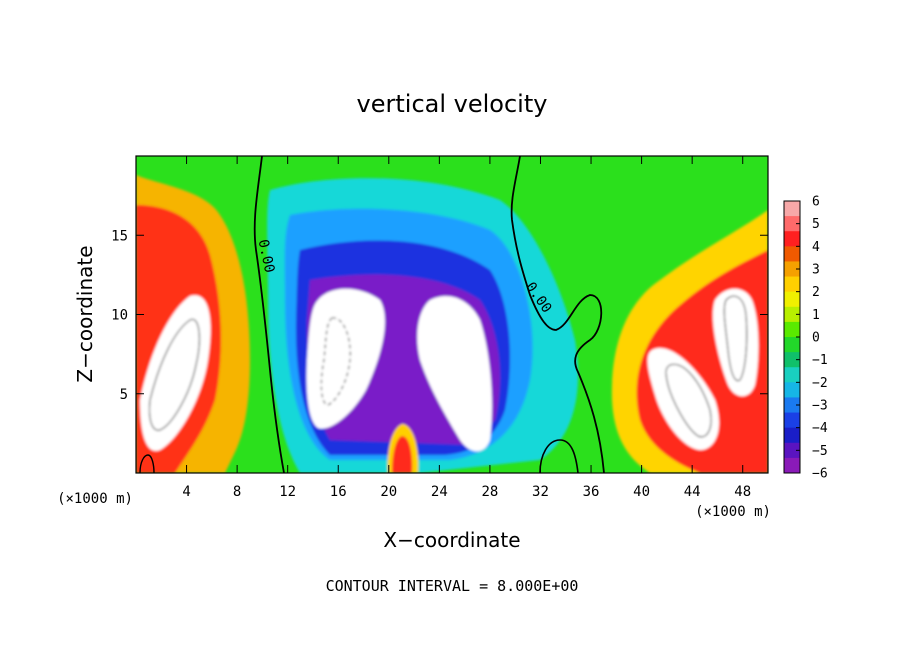 The image size is (904, 654). Describe the element at coordinates (540, 492) in the screenshot. I see `x-tick-label: 32` at that location.